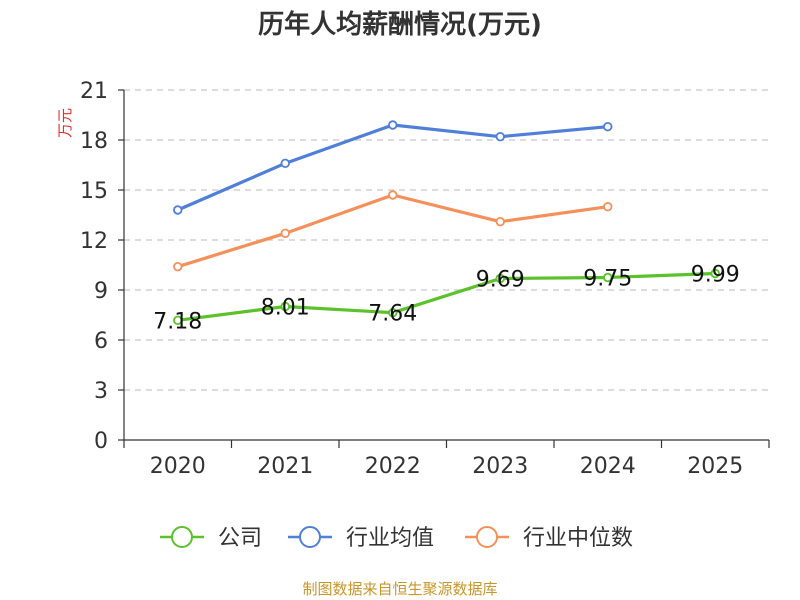  I want to click on y-tick-label: 9, so click(101, 291).